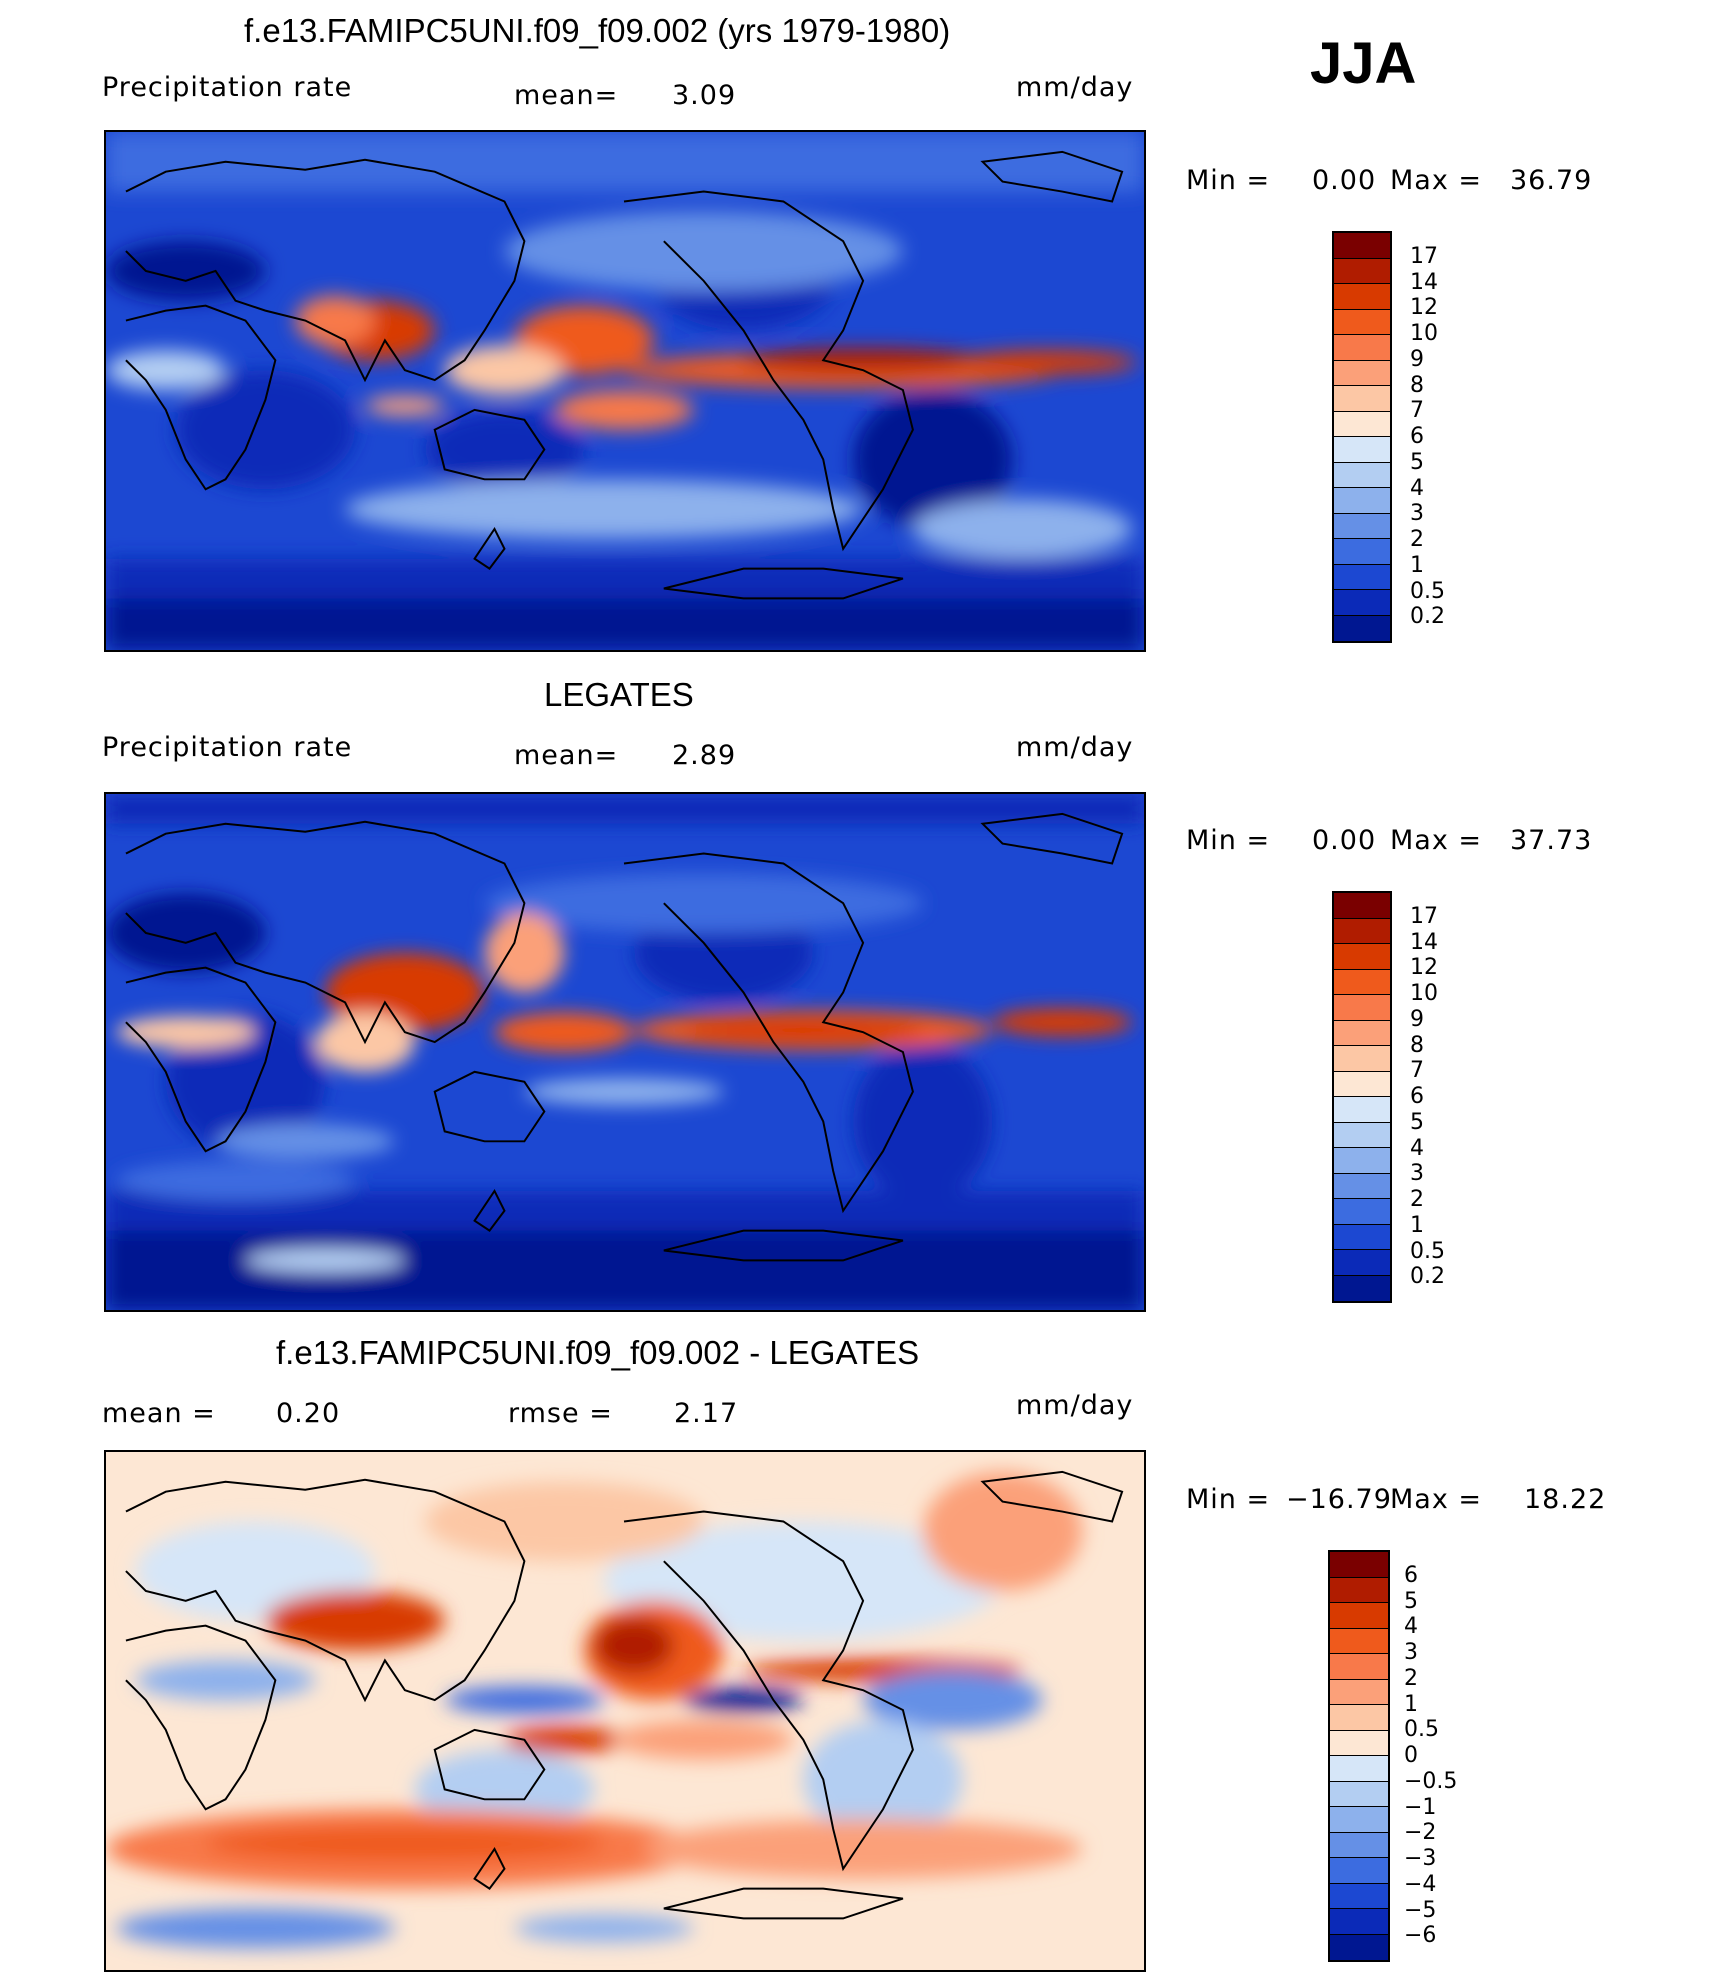 The width and height of the screenshot is (1710, 1974). What do you see at coordinates (1424, 308) in the screenshot?
I see `colorbar-tick-label: 12` at bounding box center [1424, 308].